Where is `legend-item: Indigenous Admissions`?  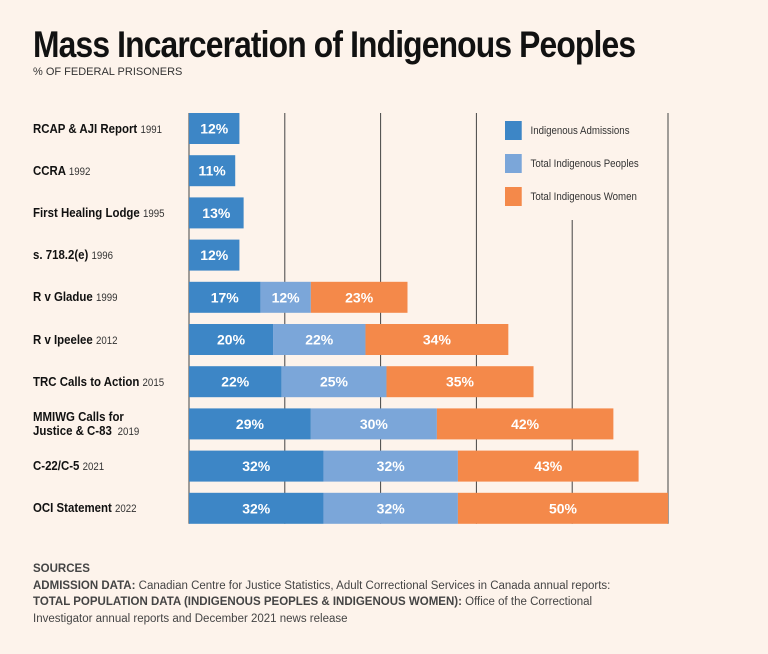 legend-item: Indigenous Admissions is located at coordinates (567, 130).